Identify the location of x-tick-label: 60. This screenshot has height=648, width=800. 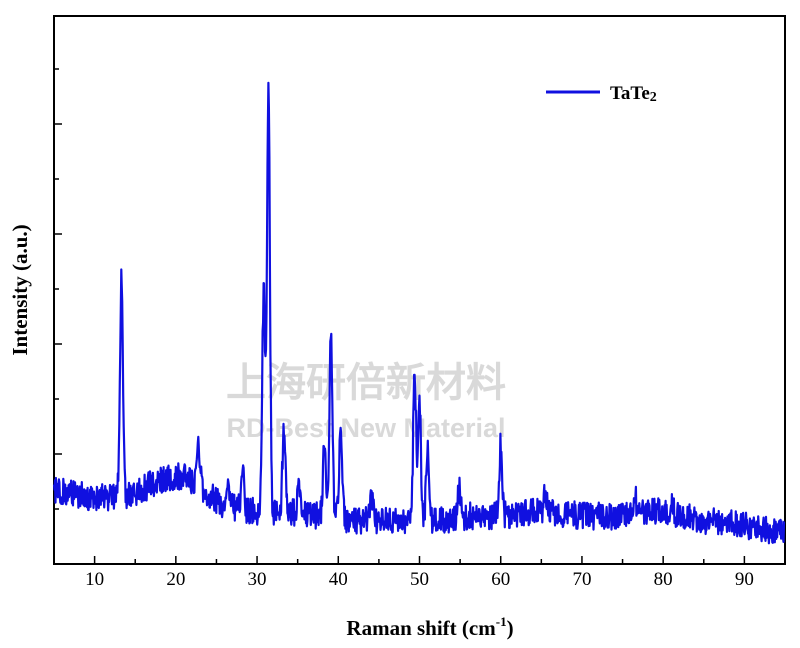
(500, 579).